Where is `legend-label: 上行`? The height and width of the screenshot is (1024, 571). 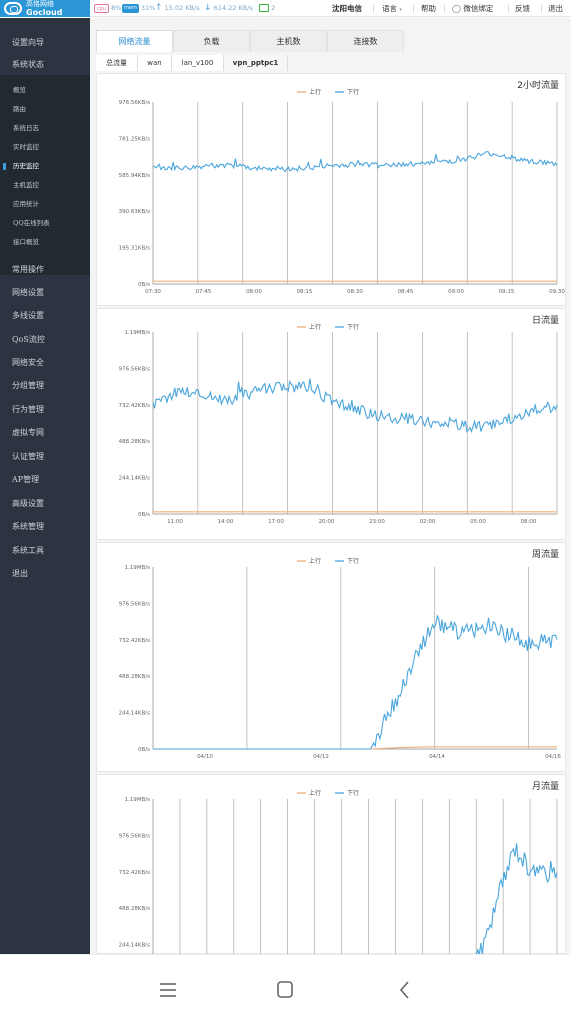
legend-label: 上行 is located at coordinates (315, 92).